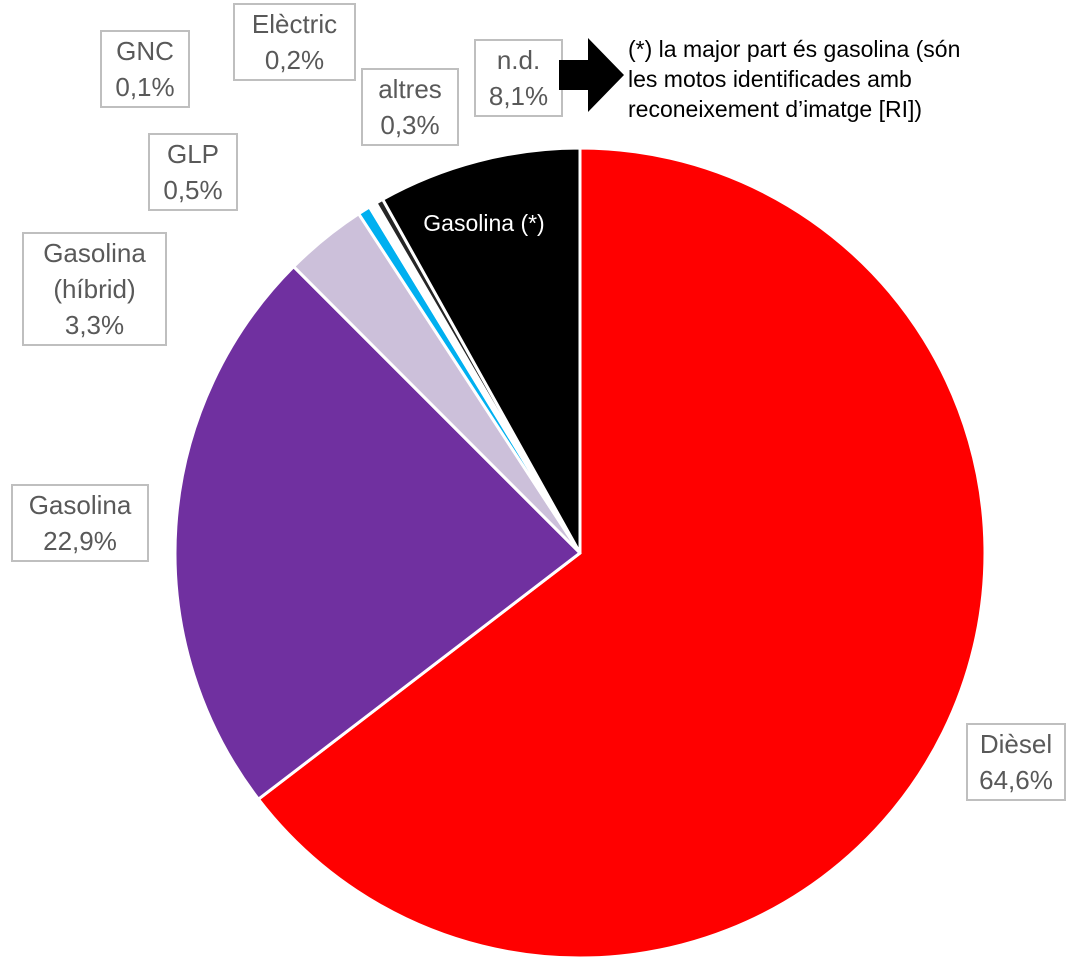 Image resolution: width=1071 pixels, height=958 pixels. I want to click on slice-value-label: 8,1%, so click(518, 96).